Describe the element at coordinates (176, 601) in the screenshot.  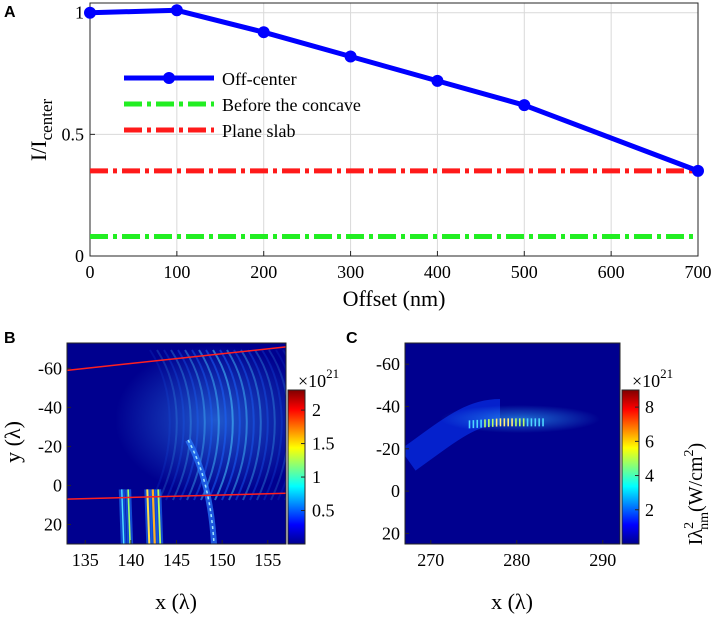
I see `x-axis-label-b: x (λ)` at that location.